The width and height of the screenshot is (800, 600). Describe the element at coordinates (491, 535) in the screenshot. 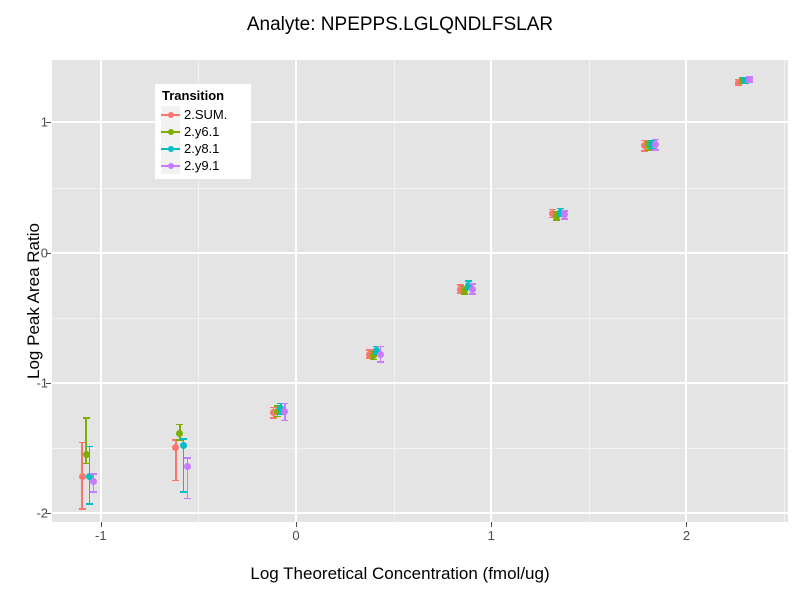

I see `x-tick-label: 1` at that location.